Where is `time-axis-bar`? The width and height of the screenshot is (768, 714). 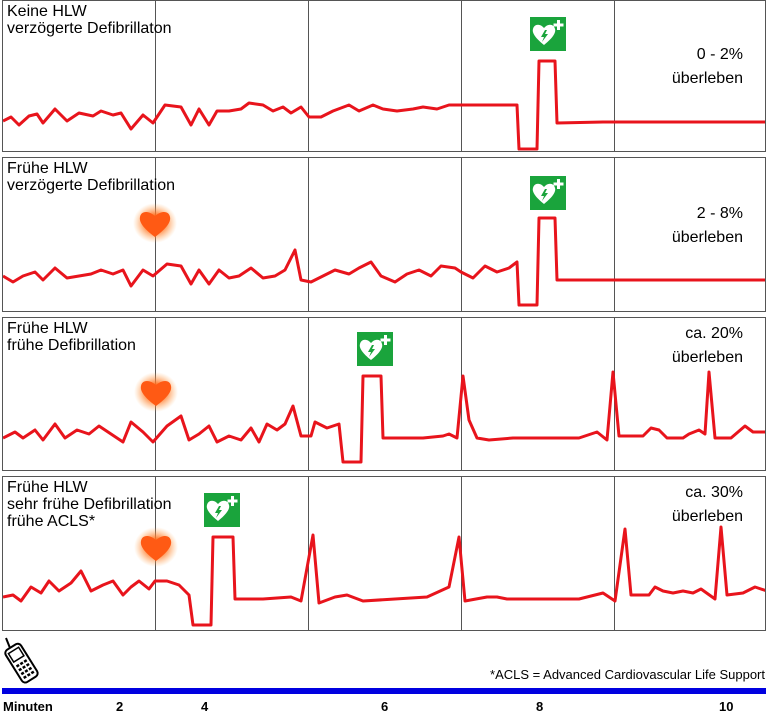 time-axis-bar is located at coordinates (384, 691).